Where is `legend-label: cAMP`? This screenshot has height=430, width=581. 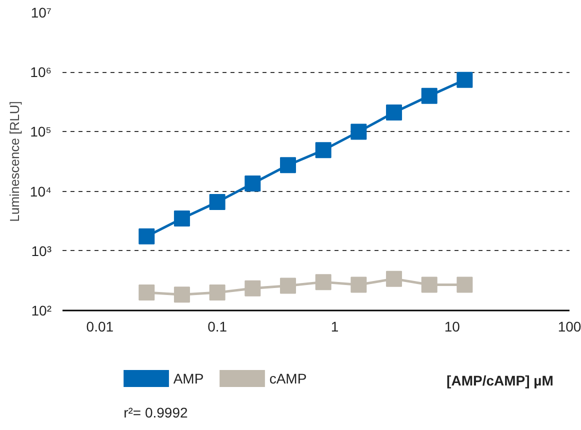 legend-label: cAMP is located at coordinates (288, 378).